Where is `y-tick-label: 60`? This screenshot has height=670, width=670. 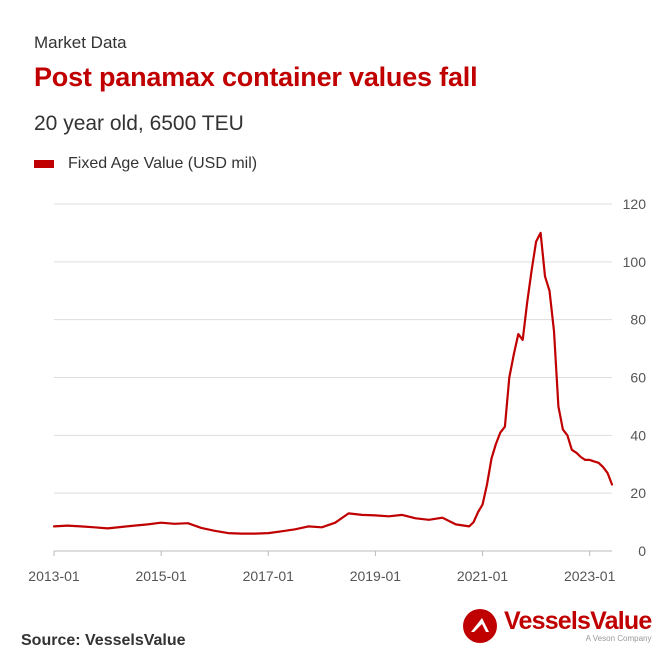 y-tick-label: 60 is located at coordinates (638, 378).